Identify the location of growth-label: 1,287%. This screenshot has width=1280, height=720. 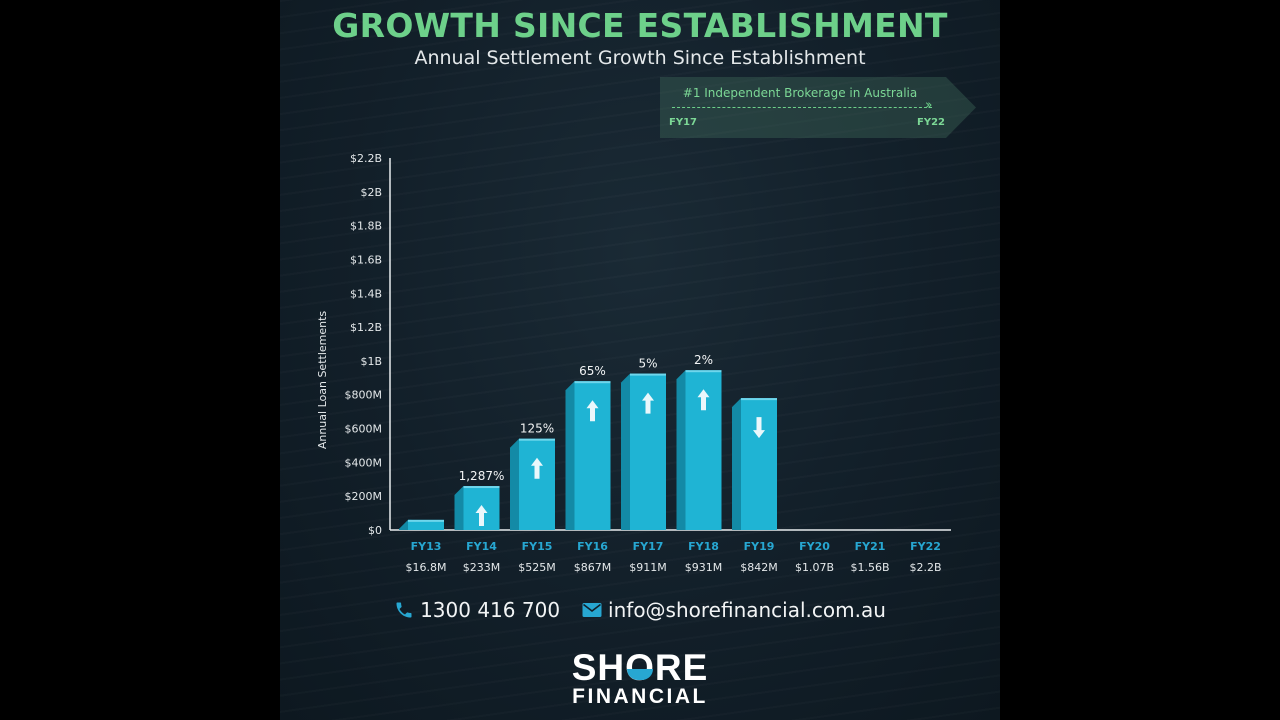
(482, 476).